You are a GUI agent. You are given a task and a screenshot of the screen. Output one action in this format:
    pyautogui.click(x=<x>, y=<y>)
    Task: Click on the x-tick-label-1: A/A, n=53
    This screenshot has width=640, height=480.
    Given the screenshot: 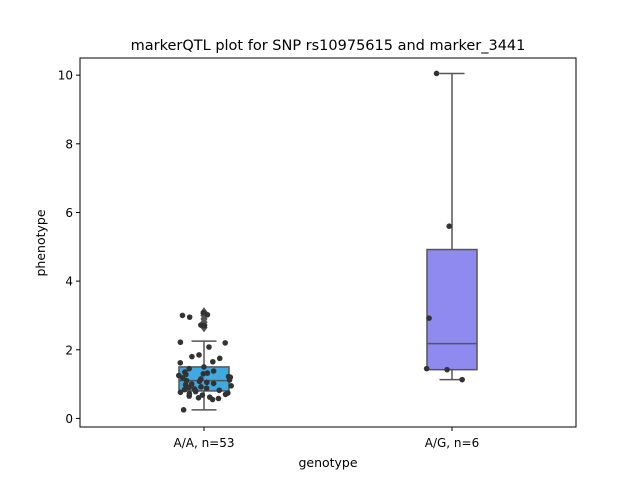 What is the action you would take?
    pyautogui.click(x=203, y=443)
    